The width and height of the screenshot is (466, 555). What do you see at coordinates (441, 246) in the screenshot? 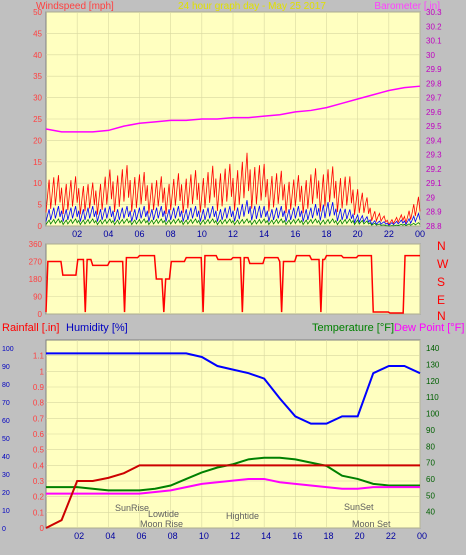
I see `compass-n-top: N` at bounding box center [441, 246].